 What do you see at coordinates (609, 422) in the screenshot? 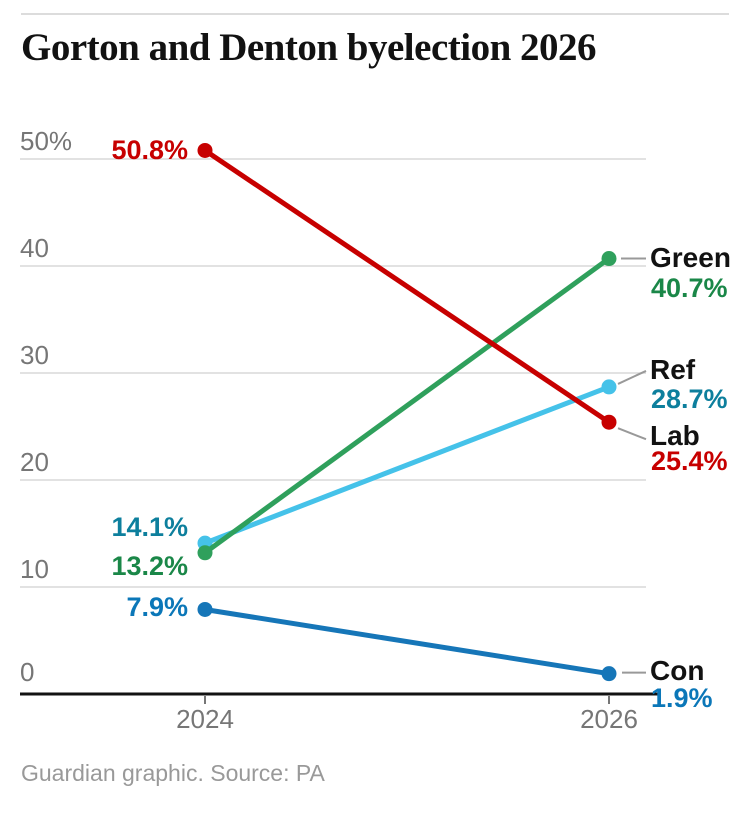
I see `dot-lab-2026` at bounding box center [609, 422].